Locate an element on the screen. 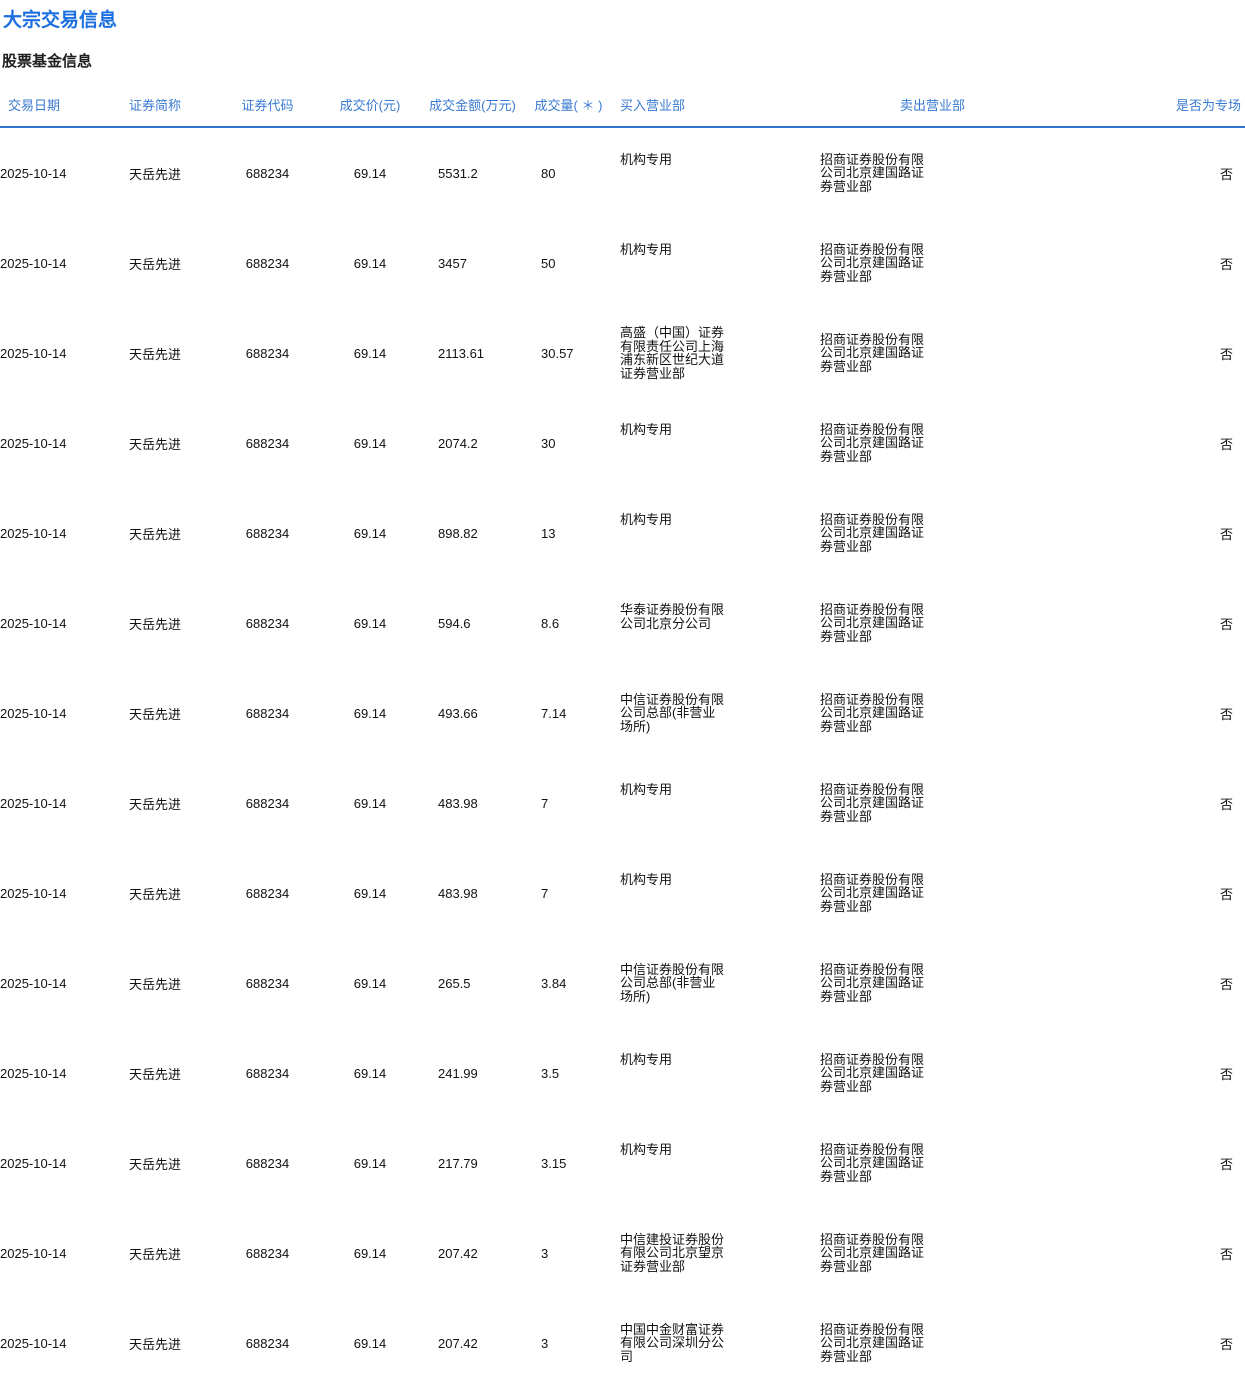 The image size is (1245, 1388). cell-volume: 7.14 is located at coordinates (554, 713).